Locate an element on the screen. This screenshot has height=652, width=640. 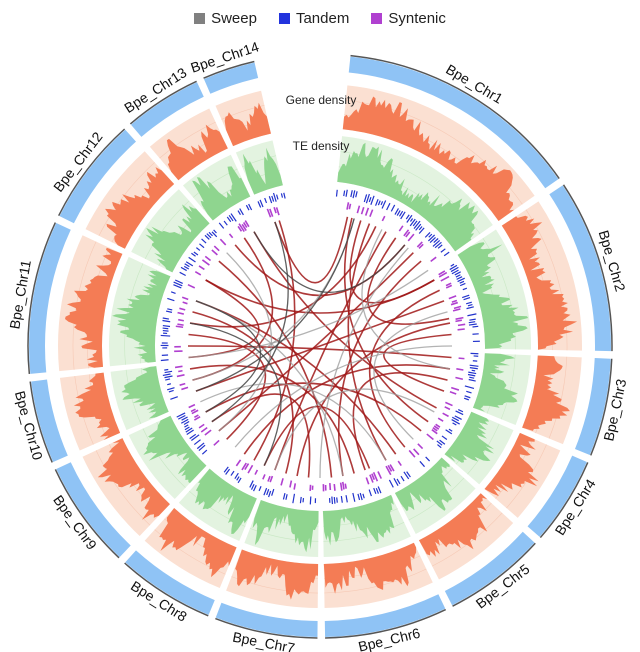
bpe-chr2-outline is located at coordinates (587, 268).